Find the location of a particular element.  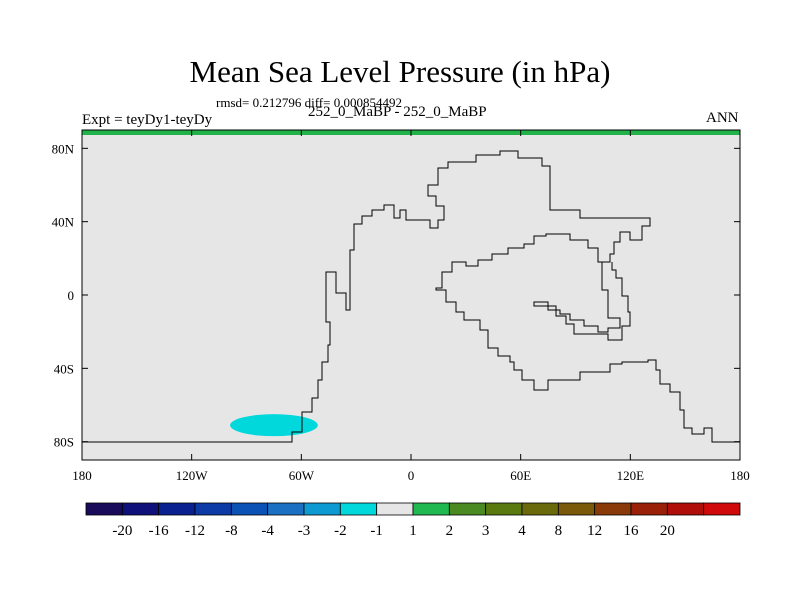

negative-anomaly-region is located at coordinates (274, 425).